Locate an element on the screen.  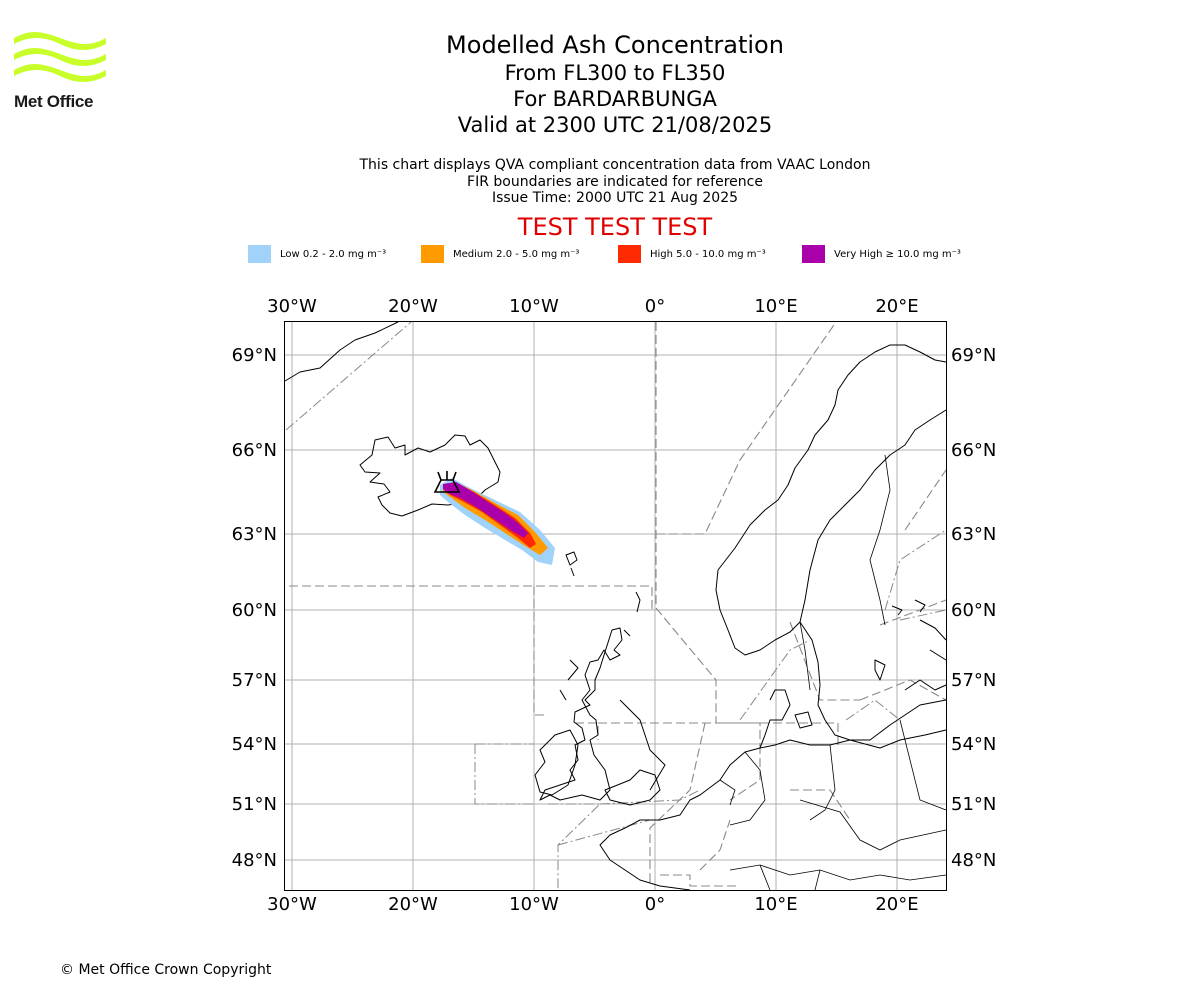
lat-ticks-left: 69°N 66°N 63°N 60°N 57°N 54°N 51°N 48°N is located at coordinates (254, 608).